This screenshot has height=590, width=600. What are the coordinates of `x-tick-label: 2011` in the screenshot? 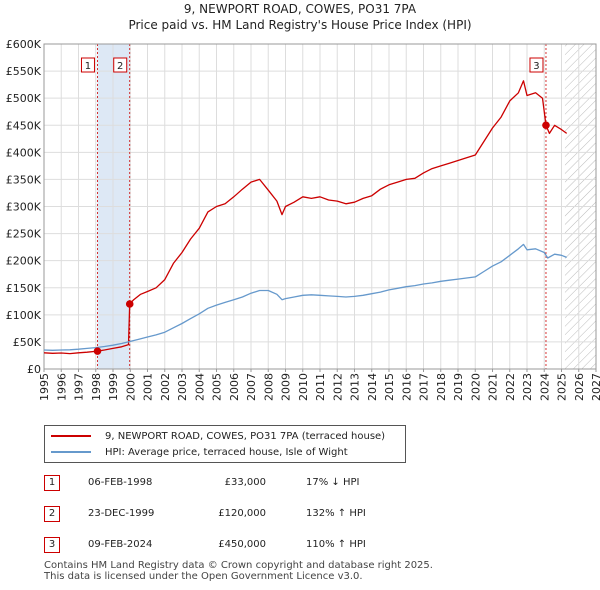 It's located at (320, 387).